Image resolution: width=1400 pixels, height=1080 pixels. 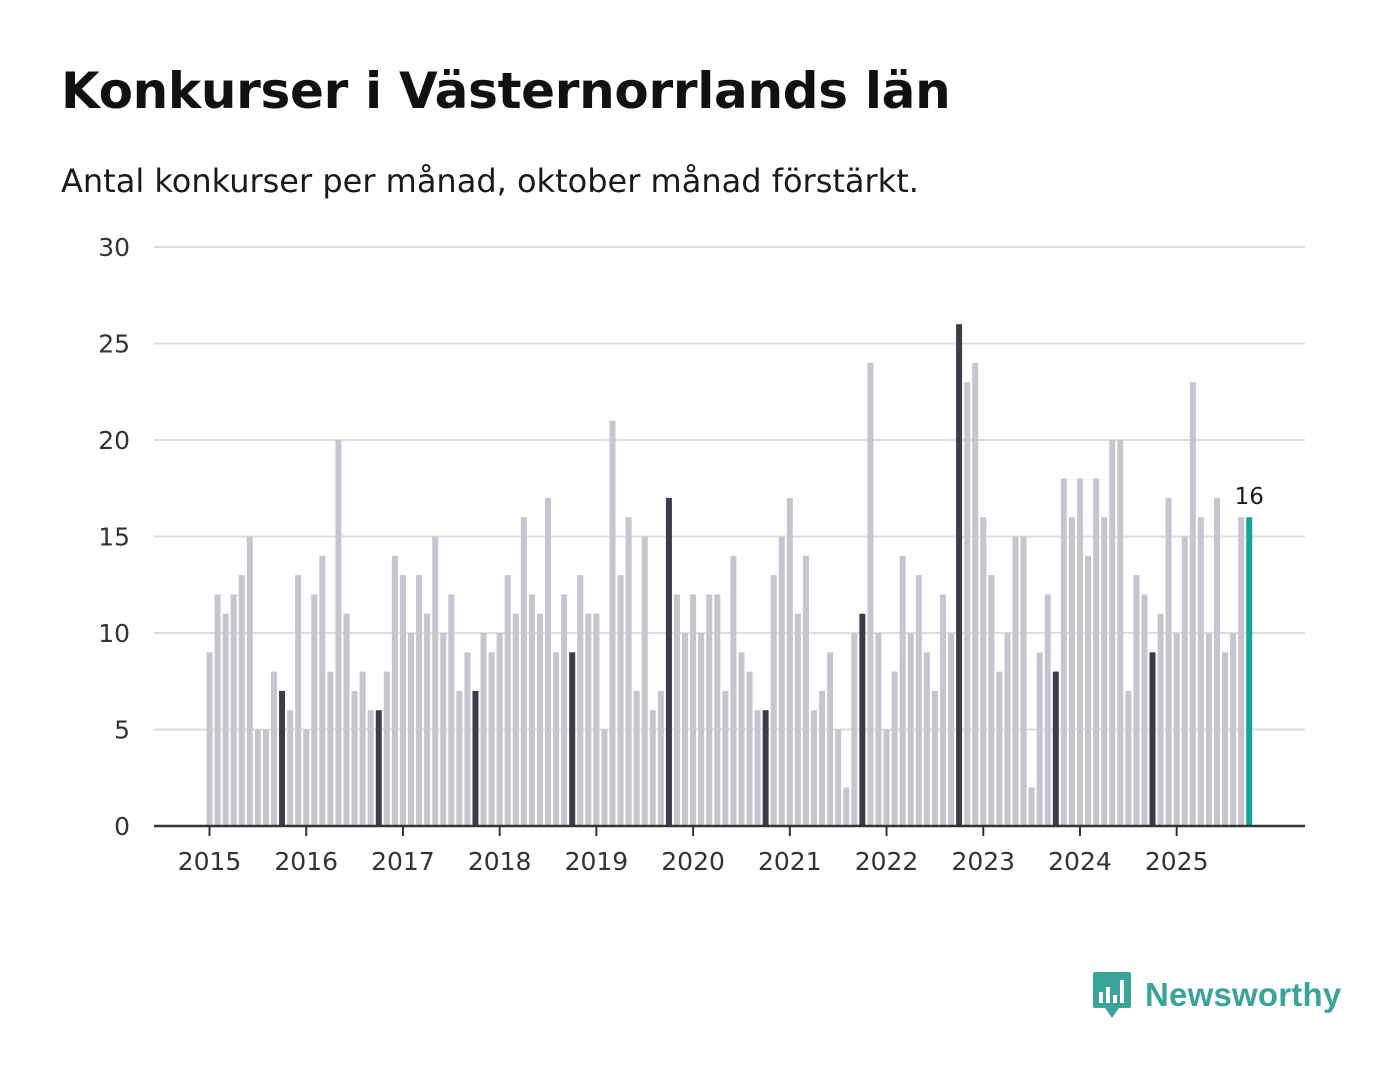 I want to click on x-tick-label-2020: 2020, so click(x=693, y=861).